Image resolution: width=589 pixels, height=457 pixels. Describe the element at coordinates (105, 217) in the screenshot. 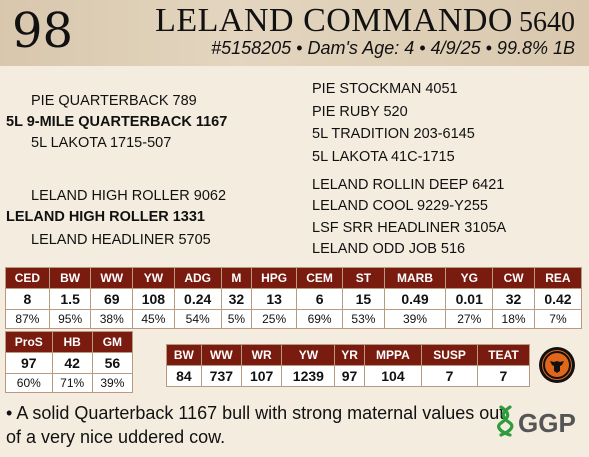

I see `dam: LELAND HIGH ROLLER 1331` at that location.